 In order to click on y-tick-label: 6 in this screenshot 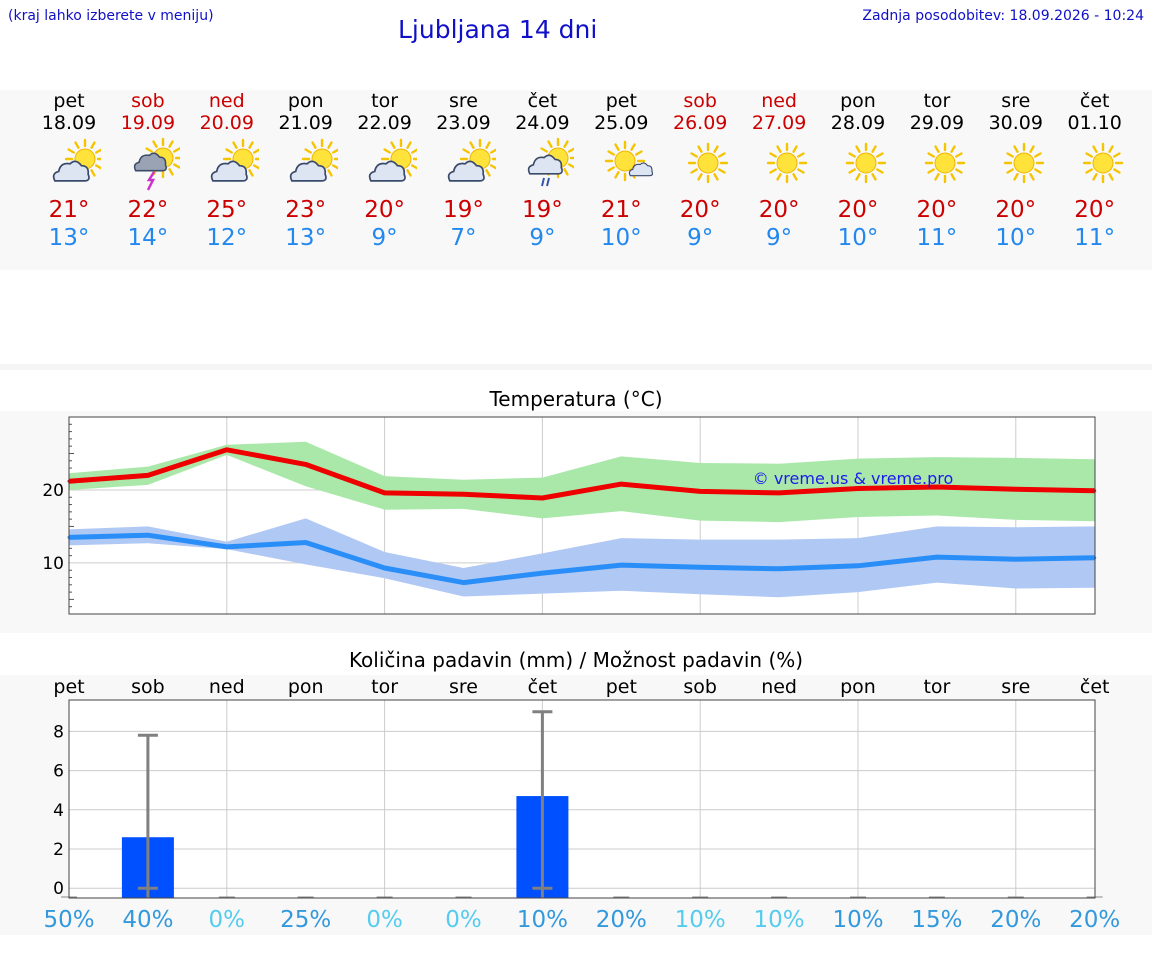, I will do `click(58, 772)`.